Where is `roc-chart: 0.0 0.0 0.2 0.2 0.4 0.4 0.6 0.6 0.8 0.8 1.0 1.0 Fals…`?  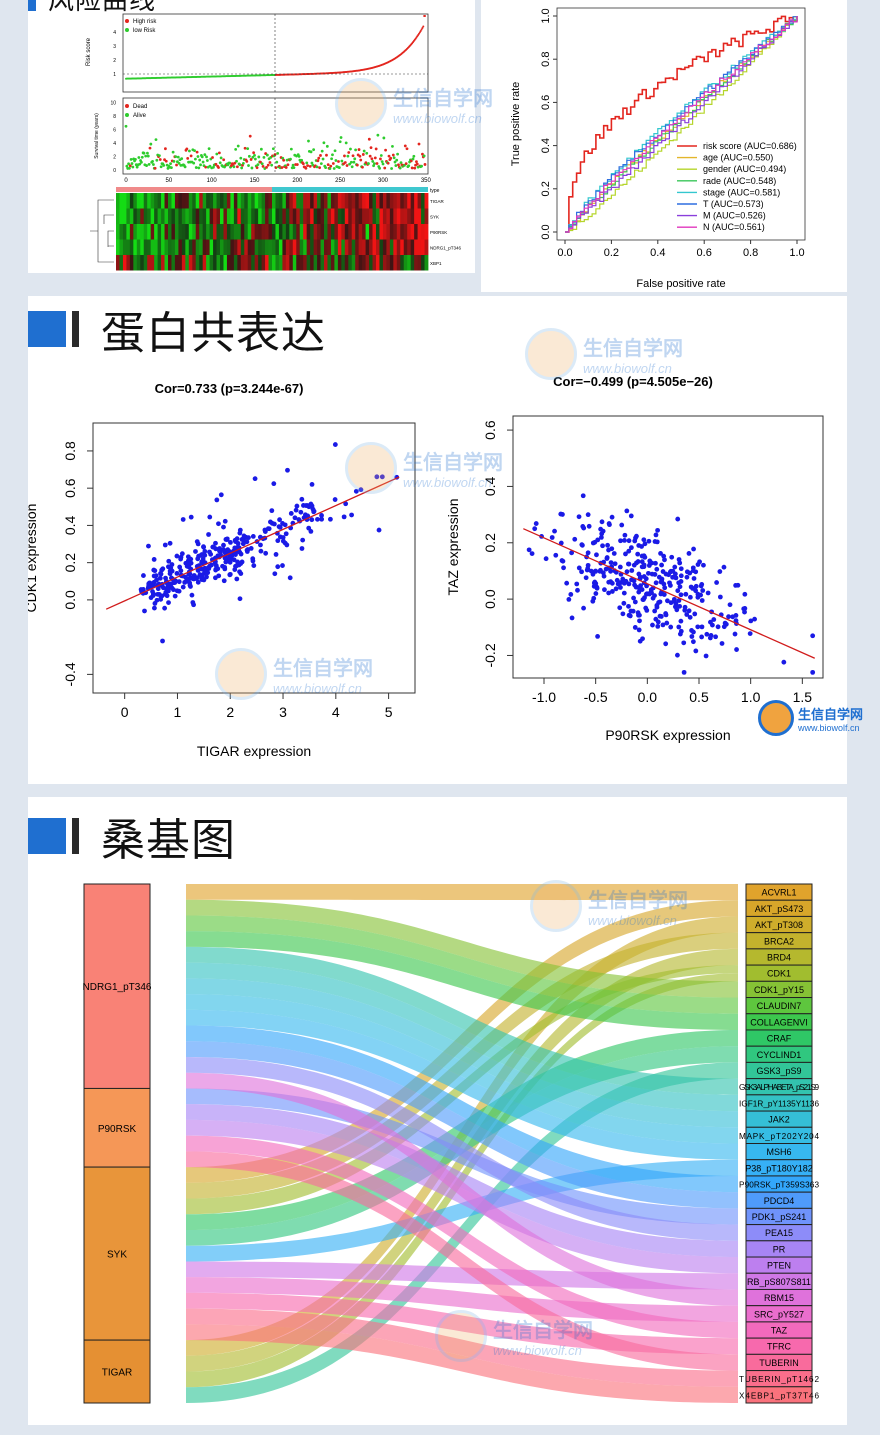
roc-chart: 0.0 0.0 0.2 0.2 0.4 0.4 0.6 0.6 0.8 0.8 1.0 1.0 Fals… is located at coordinates (658, 148).